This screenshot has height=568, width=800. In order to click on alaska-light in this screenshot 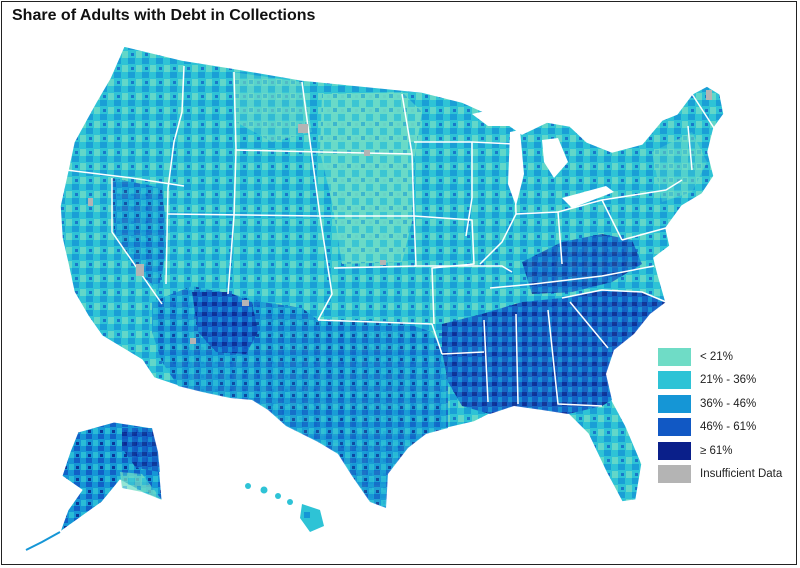, I will do `click(141, 486)`.